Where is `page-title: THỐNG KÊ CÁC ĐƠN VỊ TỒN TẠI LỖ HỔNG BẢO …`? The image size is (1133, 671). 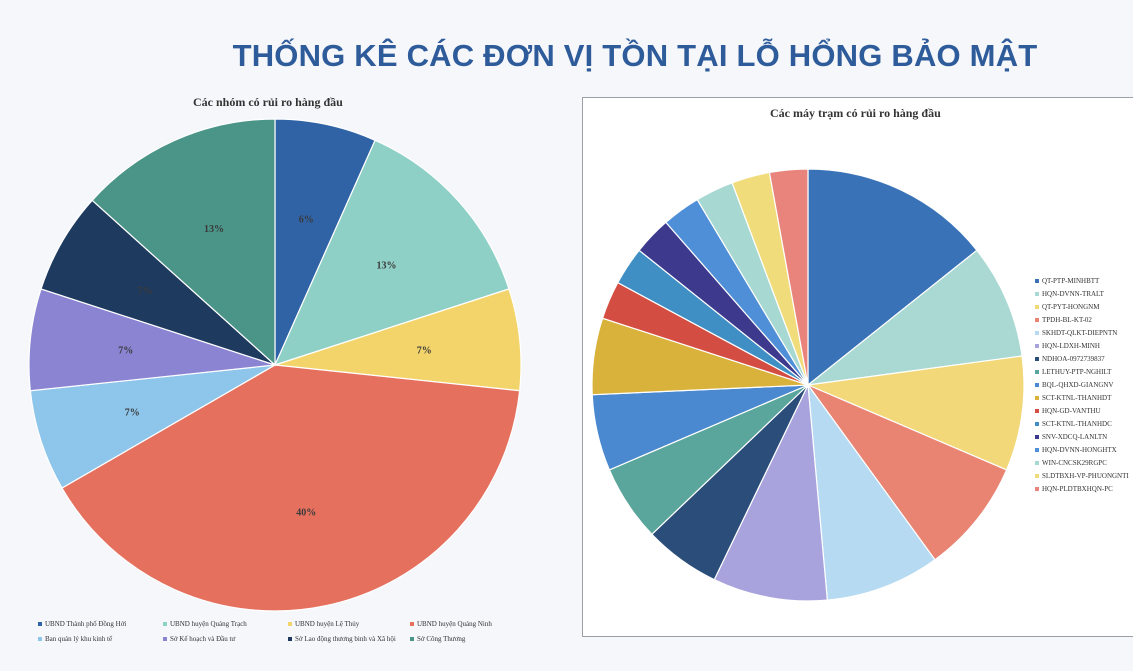
page-title: THỐNG KÊ CÁC ĐƠN VỊ TỒN TẠI LỖ HỔNG BẢO … is located at coordinates (635, 55).